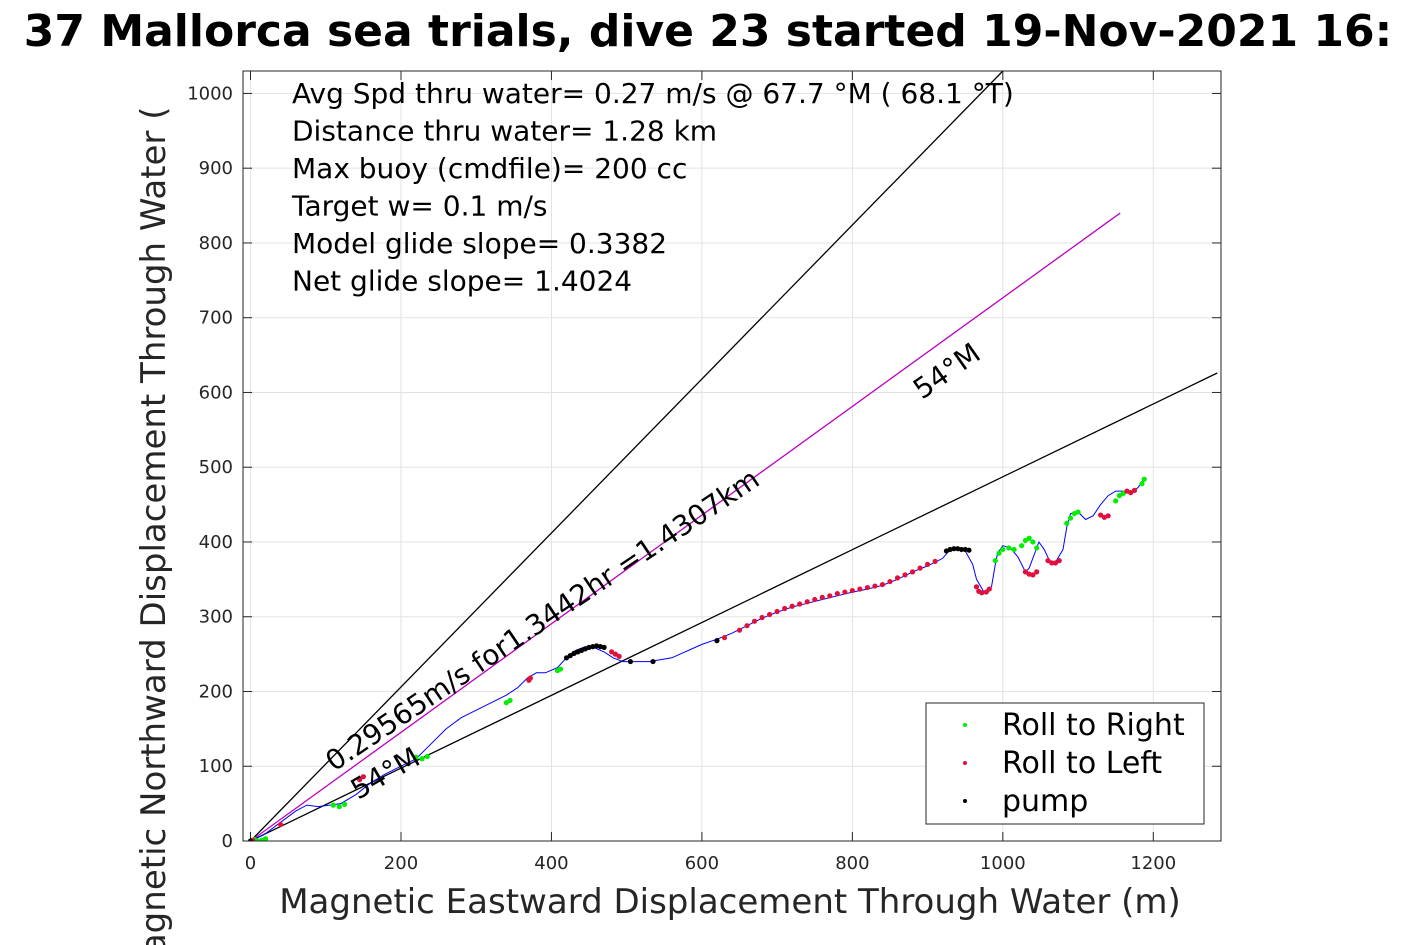 This screenshot has height=945, width=1417. I want to click on y-tick-label: 700, so click(216, 318).